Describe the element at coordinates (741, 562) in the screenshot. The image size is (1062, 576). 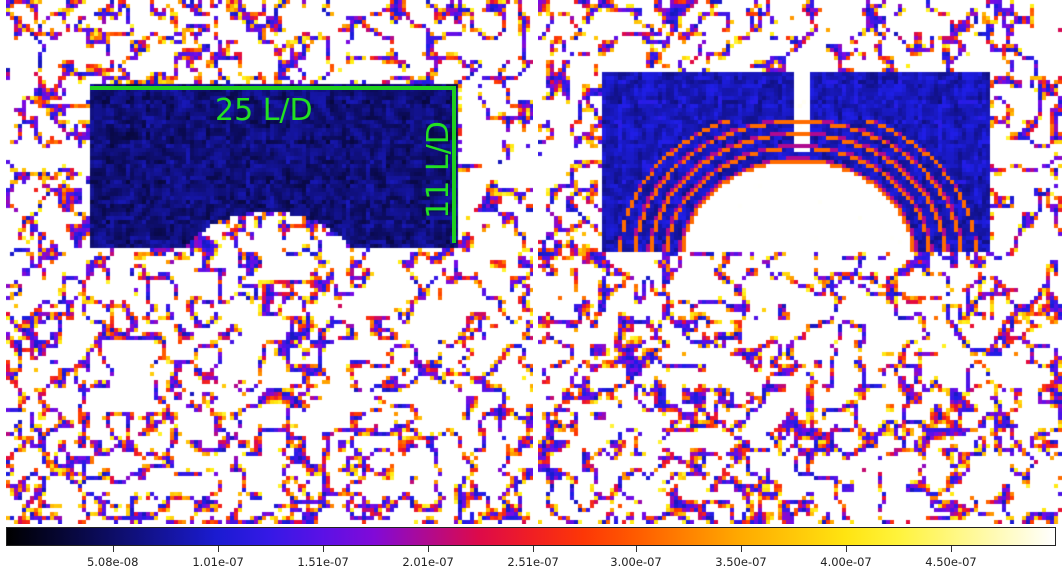
I see `colorbar-tick-label: 3.50e-07` at that location.